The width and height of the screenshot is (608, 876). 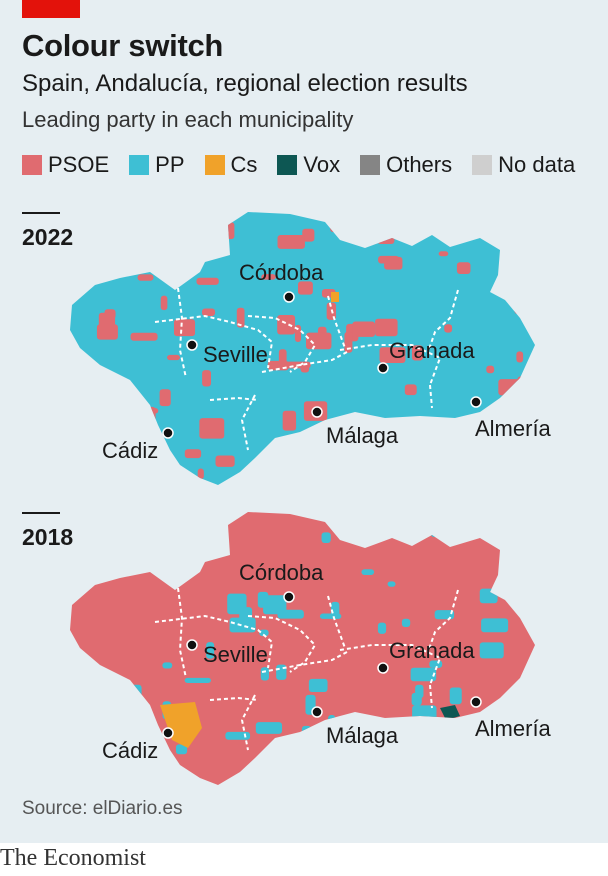 What do you see at coordinates (537, 164) in the screenshot?
I see `legend-label-no-data: No data` at bounding box center [537, 164].